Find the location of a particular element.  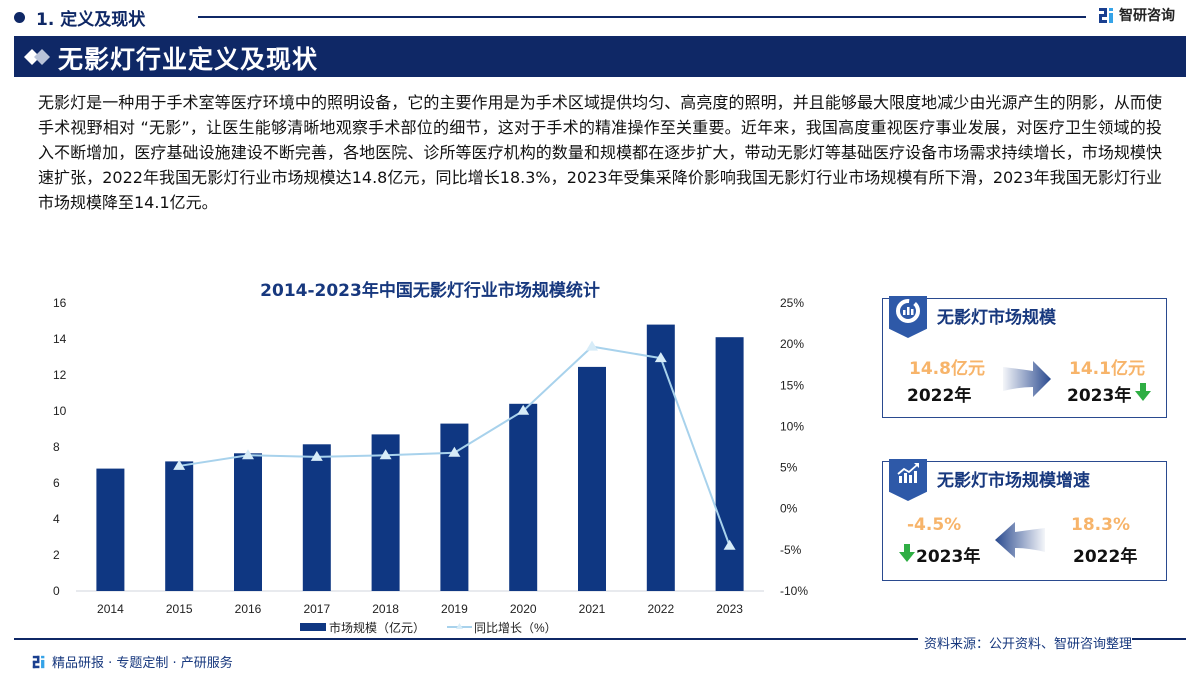

growth-marker-2022 is located at coordinates (660, 357).